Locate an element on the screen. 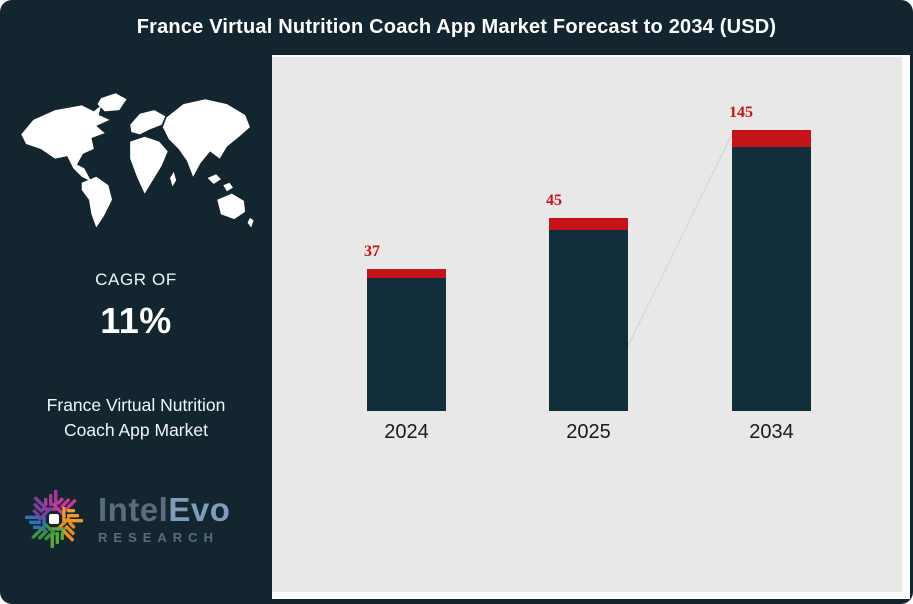  intelevo-logo-icon is located at coordinates (54, 519).